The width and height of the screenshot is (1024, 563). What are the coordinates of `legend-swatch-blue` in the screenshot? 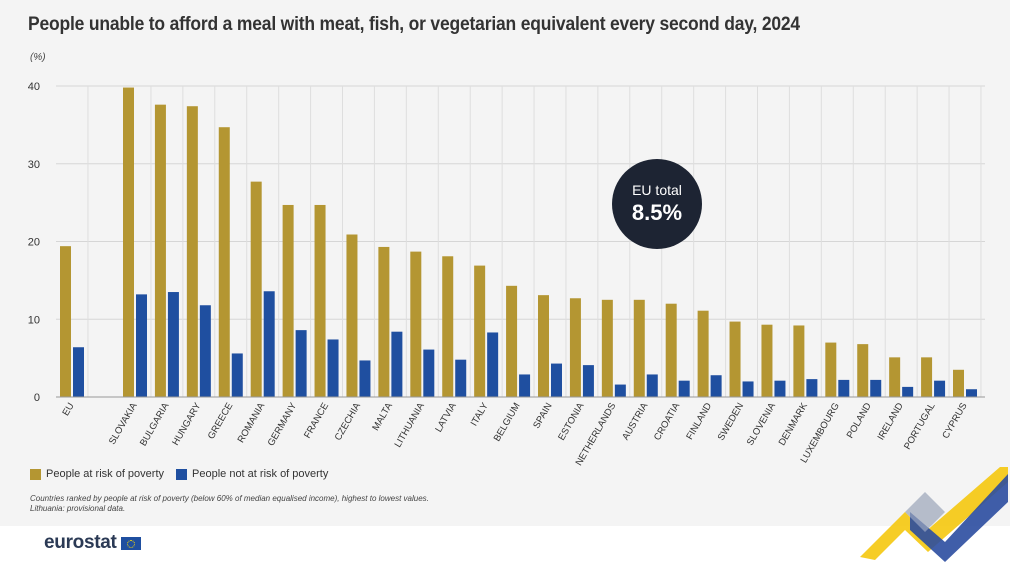 It's located at (182, 474).